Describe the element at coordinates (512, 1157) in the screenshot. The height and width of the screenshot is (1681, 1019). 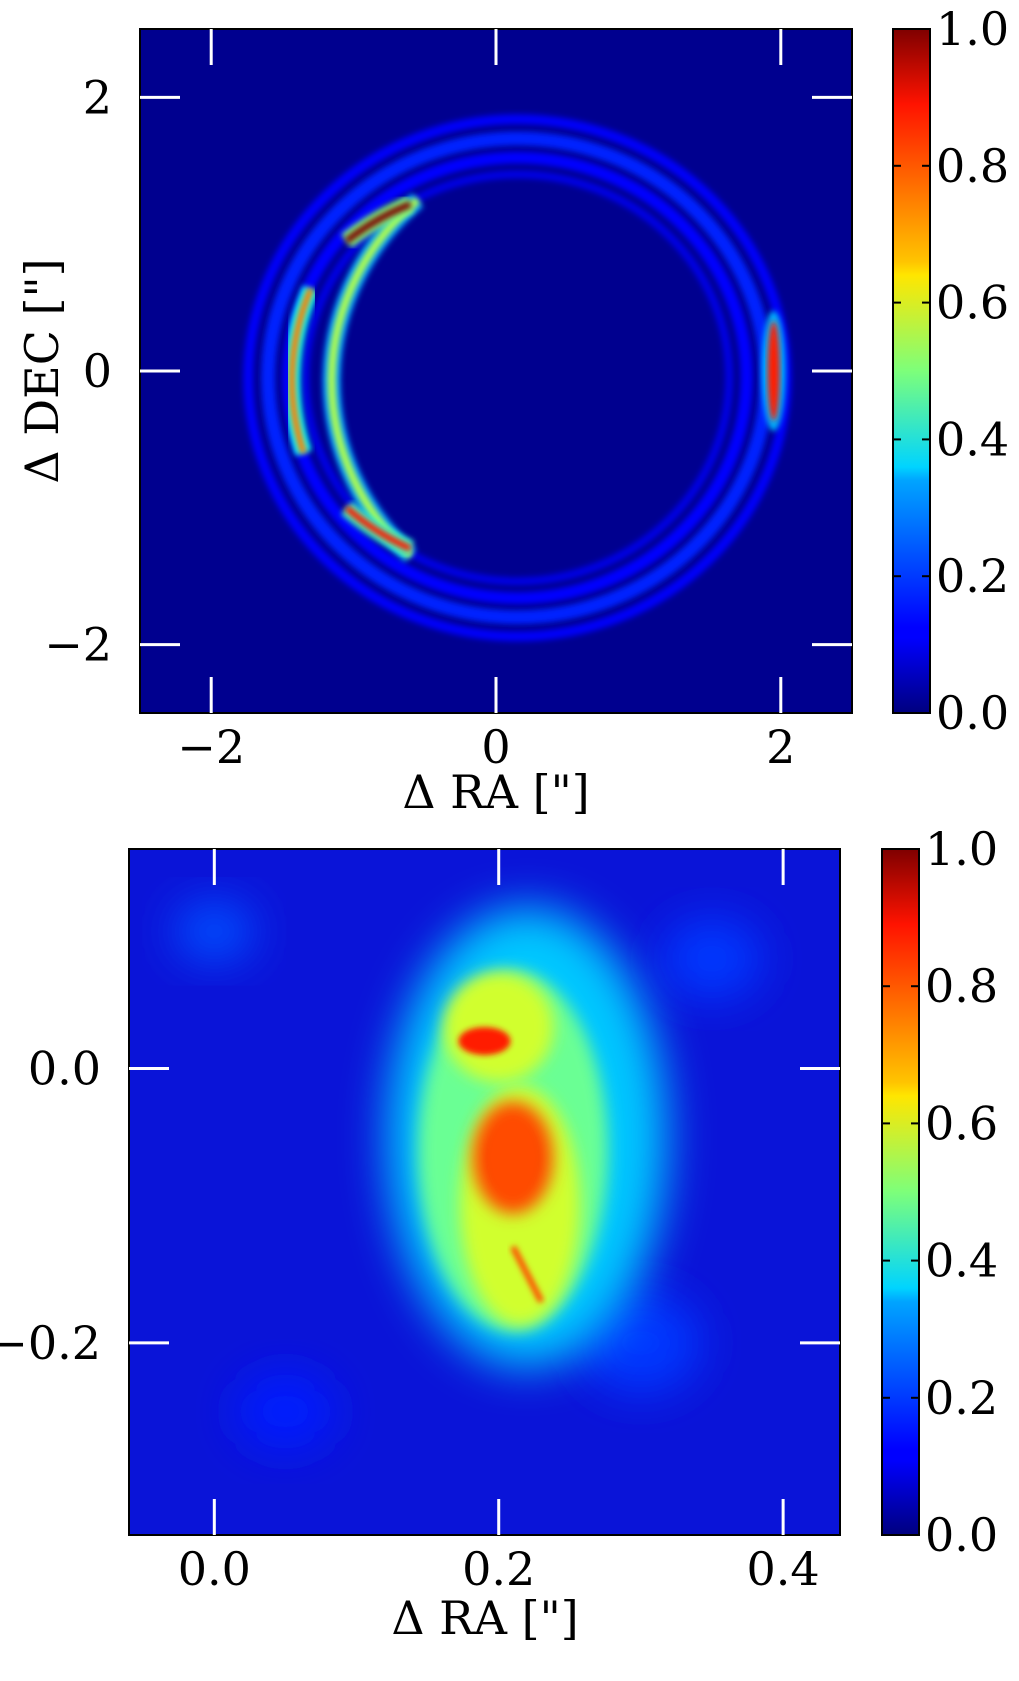
I see `lower-peak-halo` at that location.